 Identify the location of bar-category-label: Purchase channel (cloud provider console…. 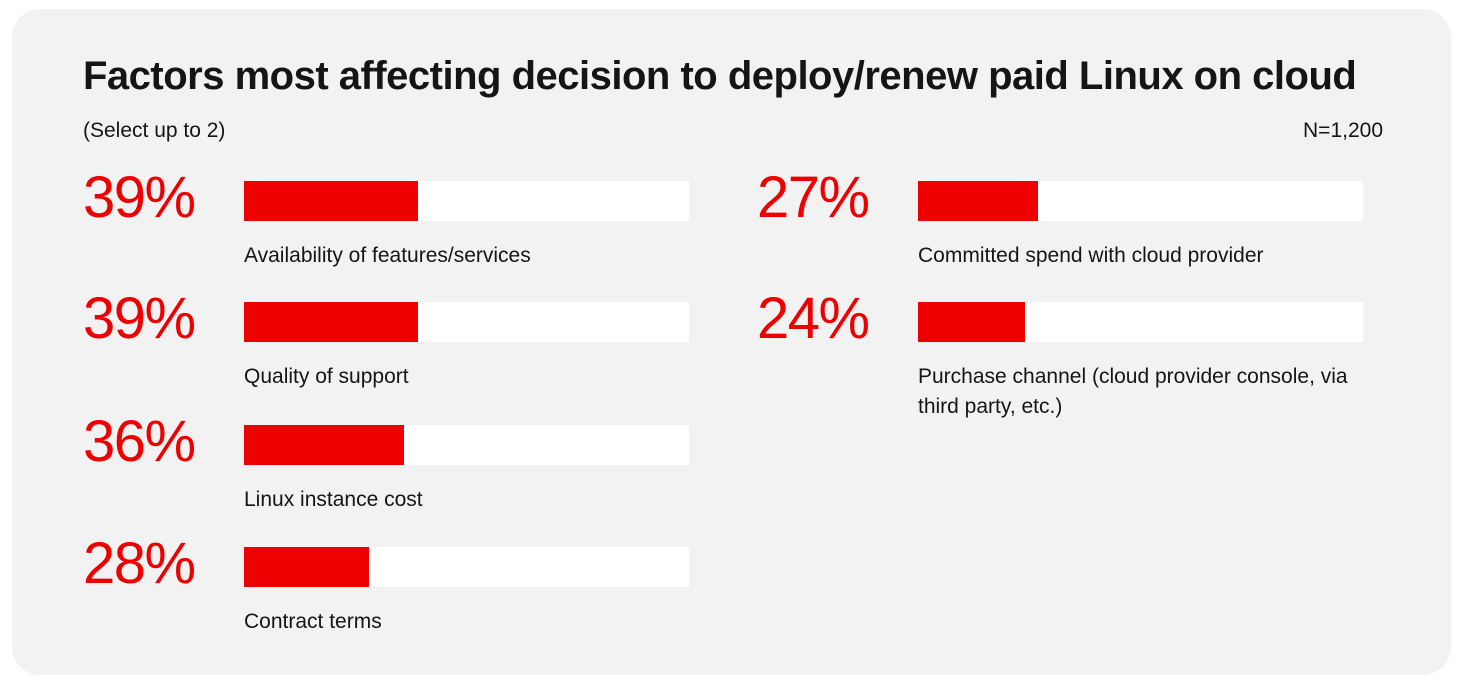
(1133, 391).